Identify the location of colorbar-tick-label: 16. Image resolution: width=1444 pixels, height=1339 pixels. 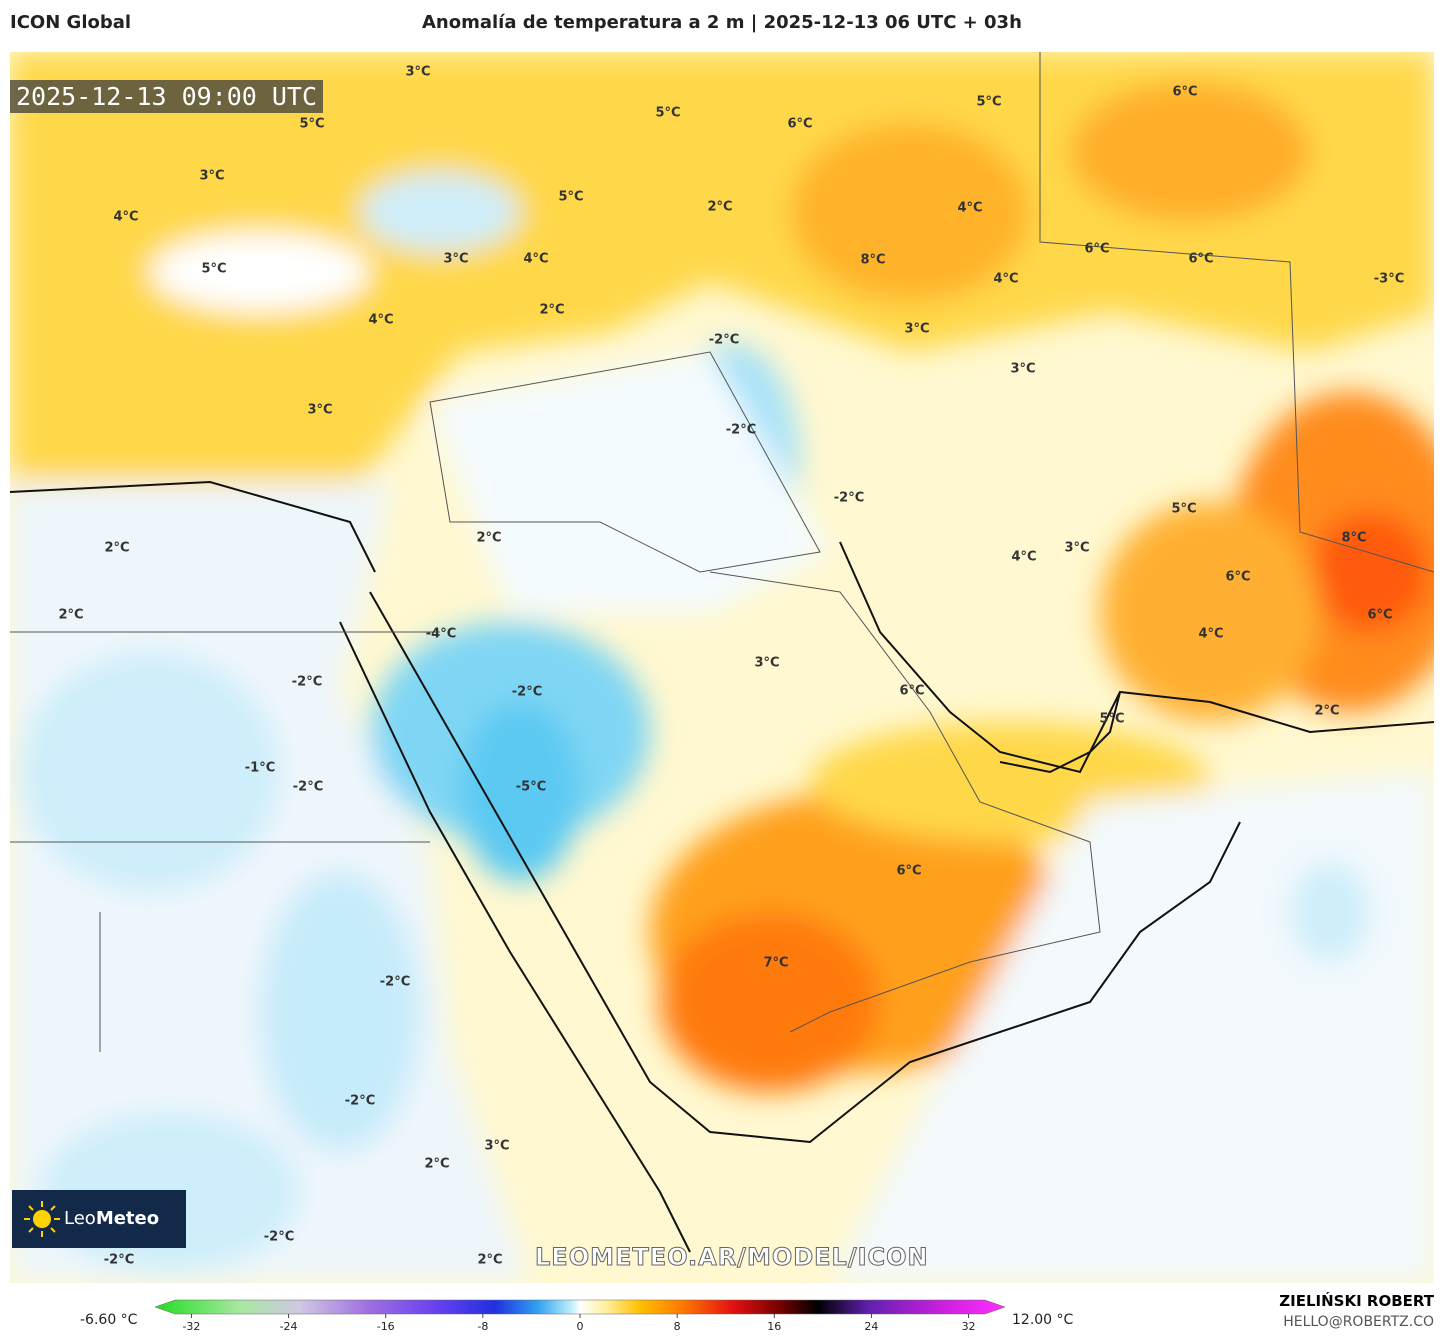
(774, 1326).